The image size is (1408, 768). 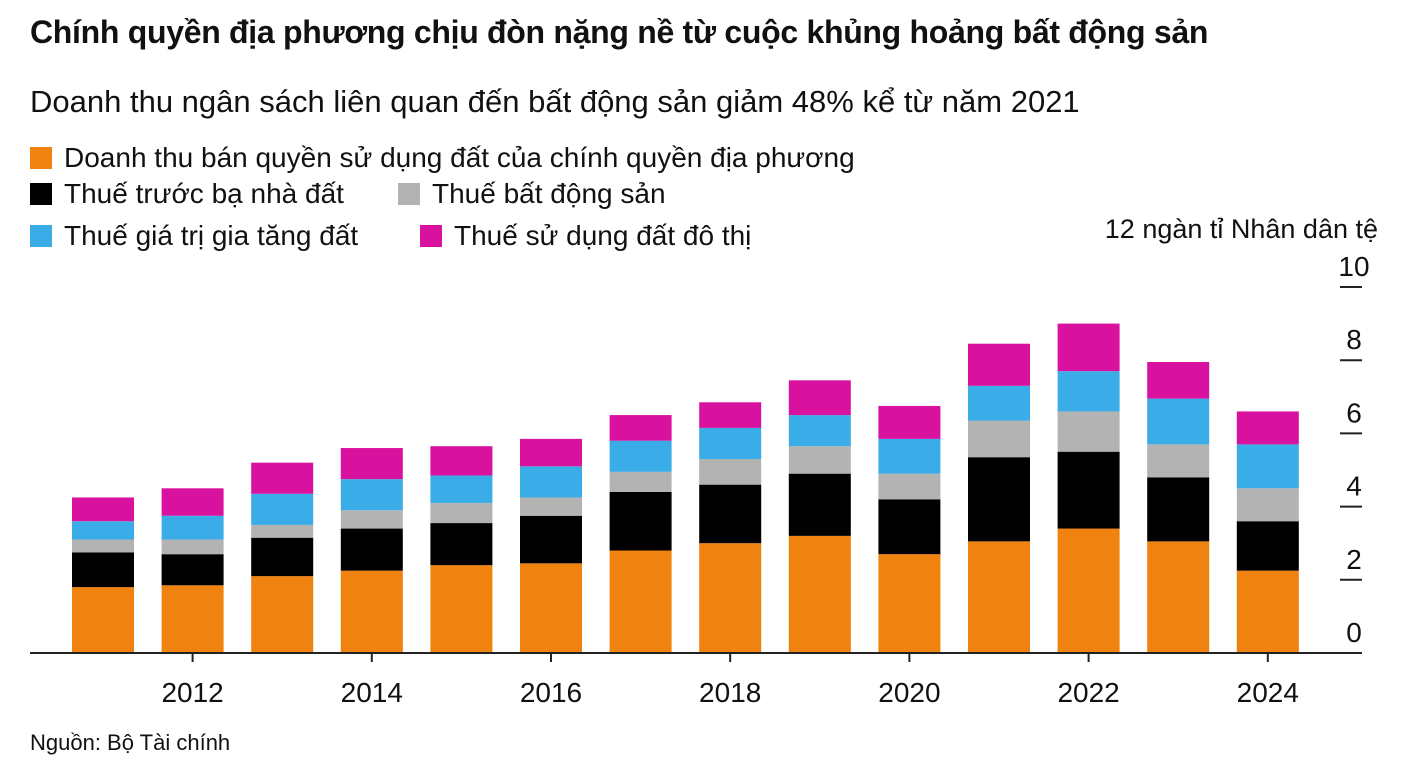 I want to click on y-tick-label-0: 0, so click(x=1354, y=632).